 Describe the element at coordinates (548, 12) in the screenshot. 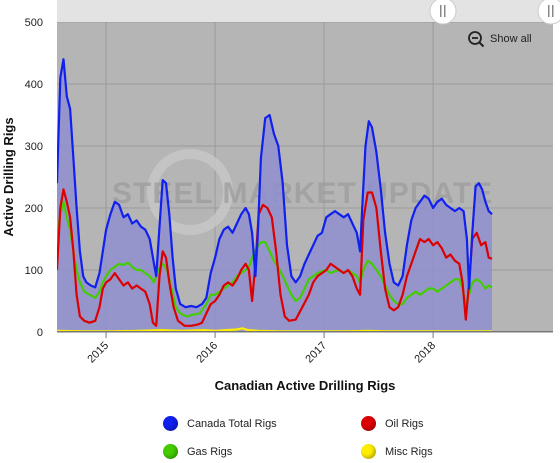

I see `navigator-right-handle` at that location.